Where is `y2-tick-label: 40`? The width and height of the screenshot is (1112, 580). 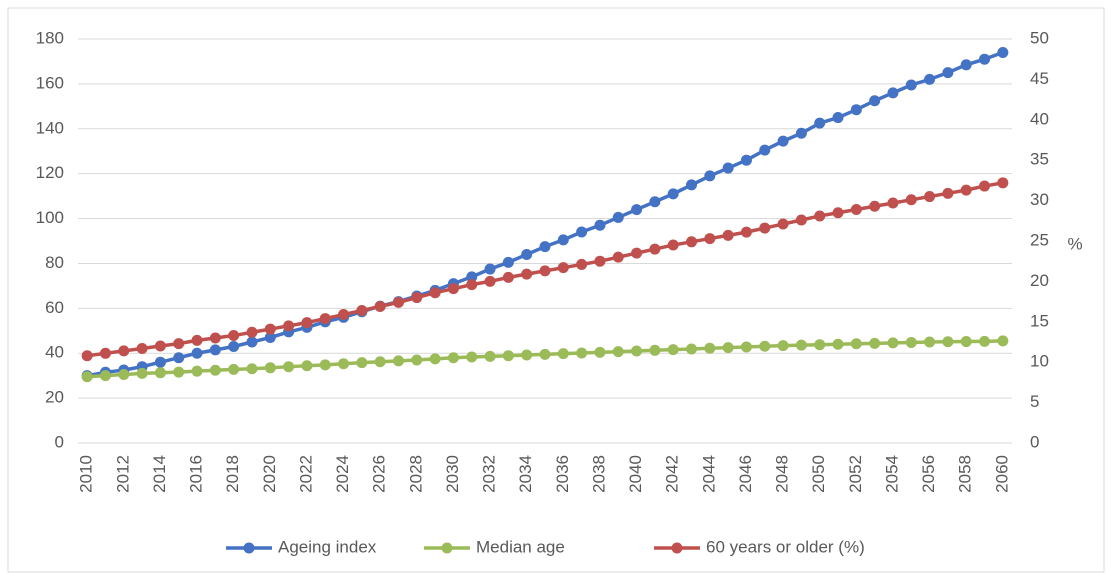
y2-tick-label: 40 is located at coordinates (1039, 118).